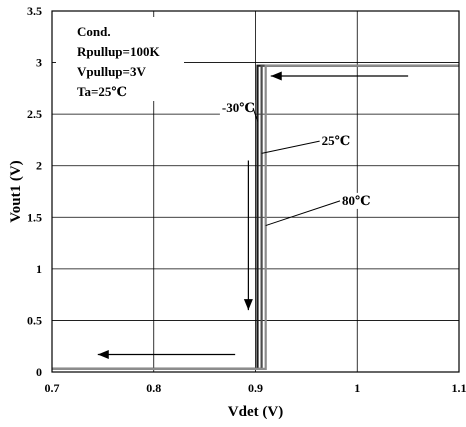 This screenshot has width=466, height=427. I want to click on condition-rpullup: Rpullup=100K, so click(118, 51).